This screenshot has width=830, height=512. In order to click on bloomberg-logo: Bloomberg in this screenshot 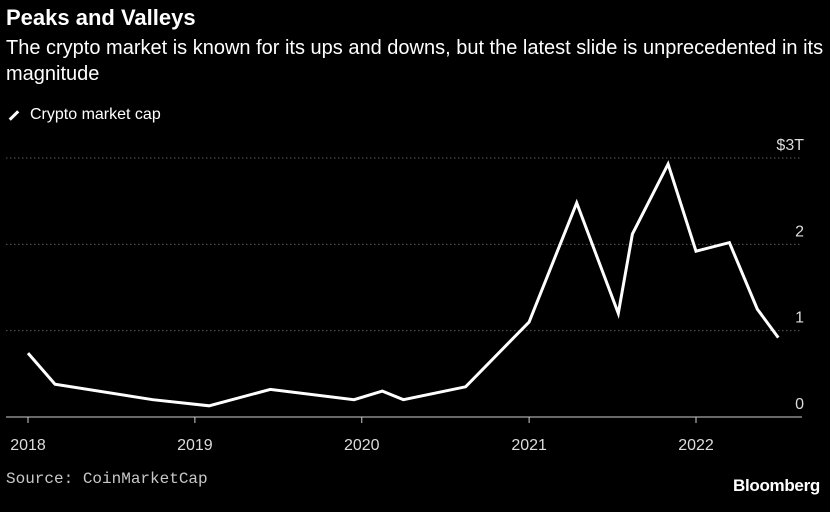, I will do `click(776, 485)`.